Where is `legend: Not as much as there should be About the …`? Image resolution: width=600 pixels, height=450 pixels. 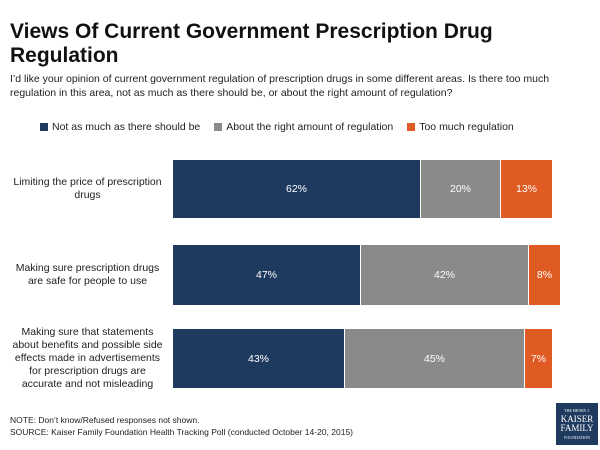
legend: Not as much as there should be About the … is located at coordinates (277, 127).